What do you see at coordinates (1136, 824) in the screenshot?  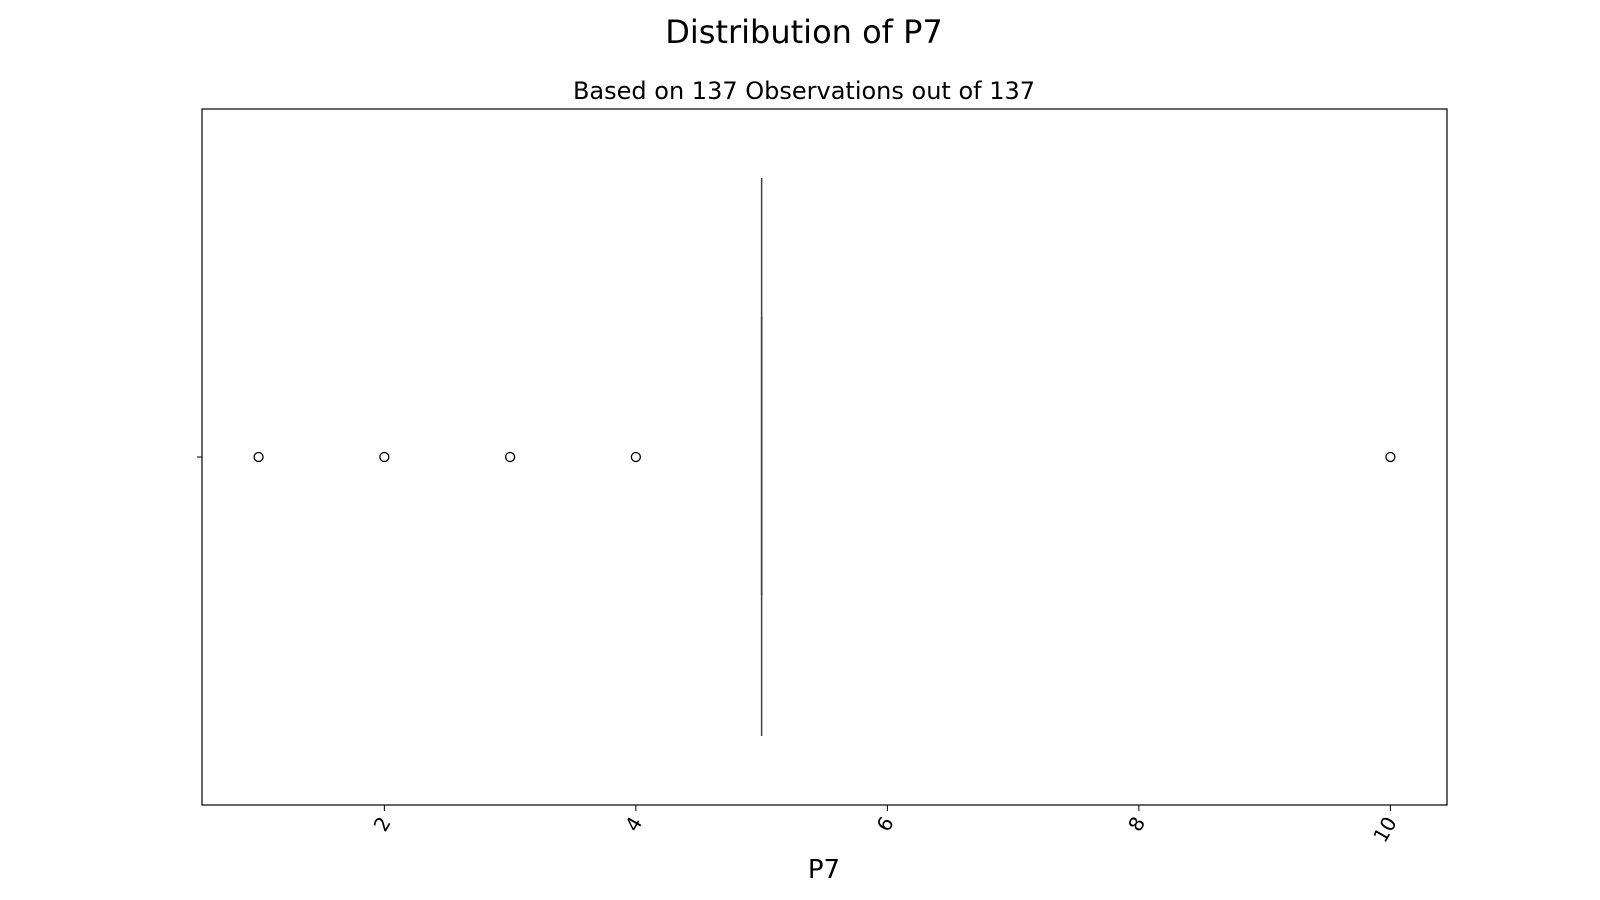 I see `x-tick-label: 8` at bounding box center [1136, 824].